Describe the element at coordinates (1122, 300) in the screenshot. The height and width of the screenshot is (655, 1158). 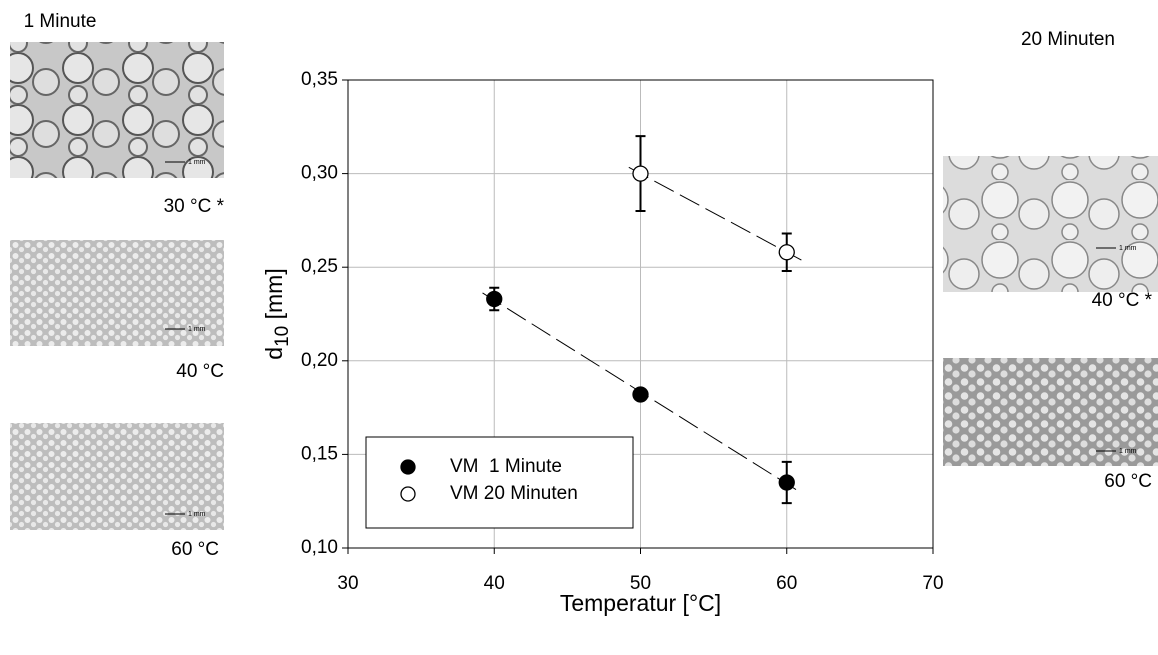
I see `image-label: 40 °C *` at that location.